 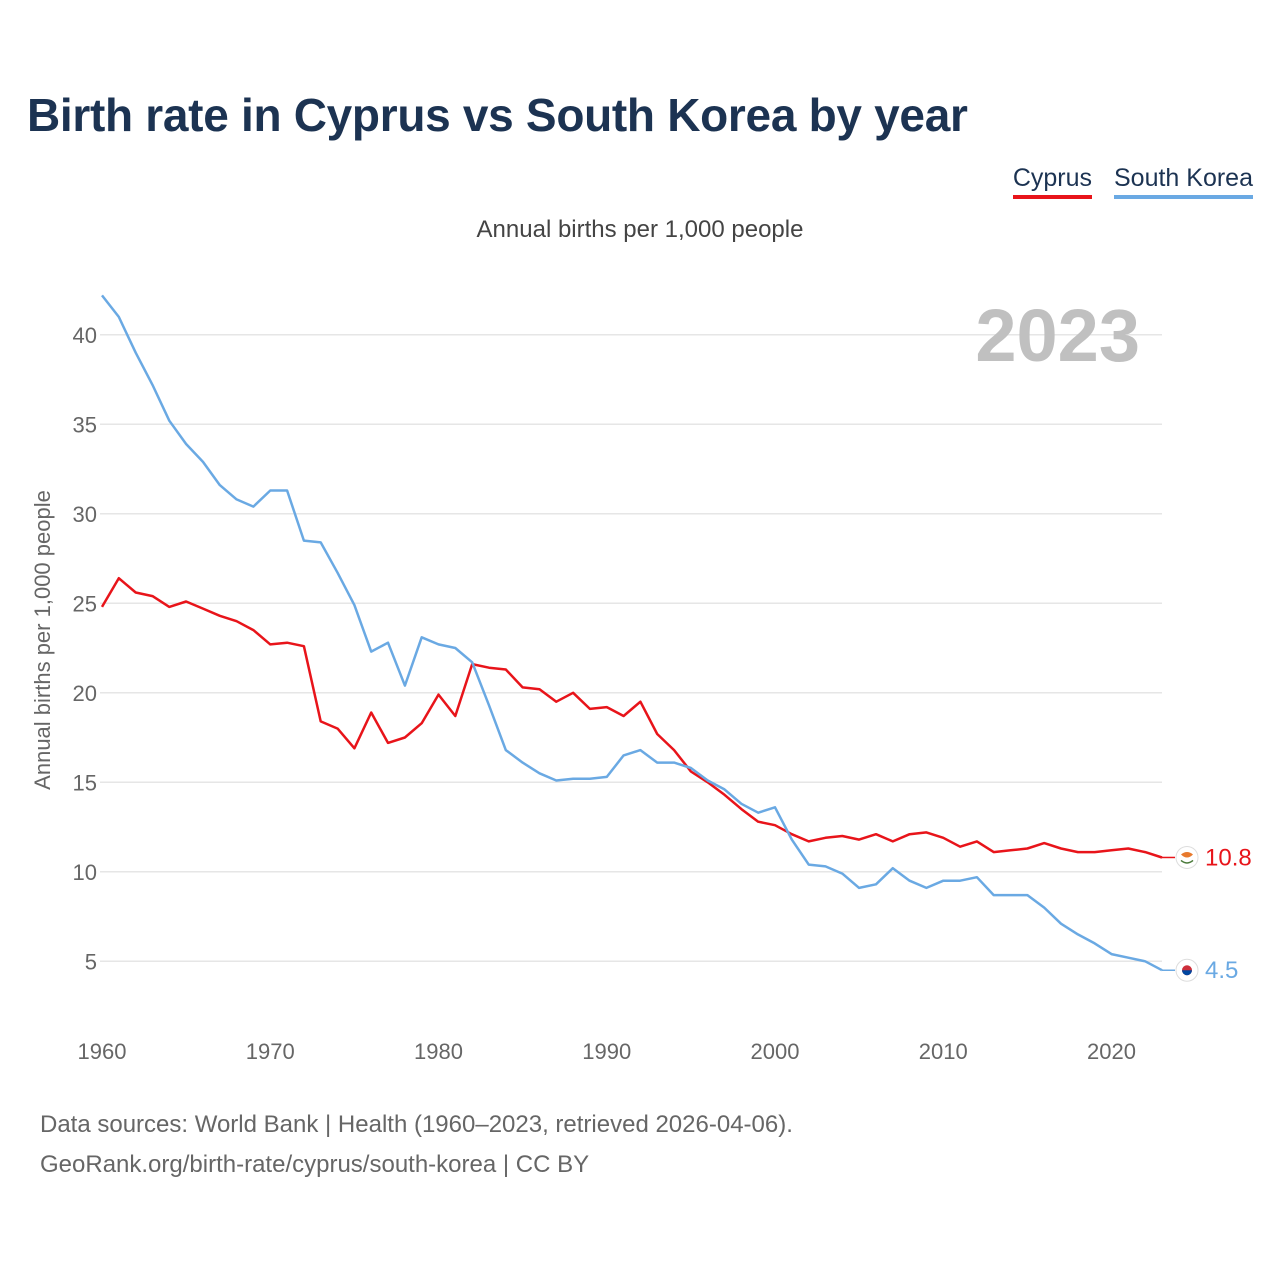 I want to click on cyprus-flag-shape-icon, so click(x=1187, y=854).